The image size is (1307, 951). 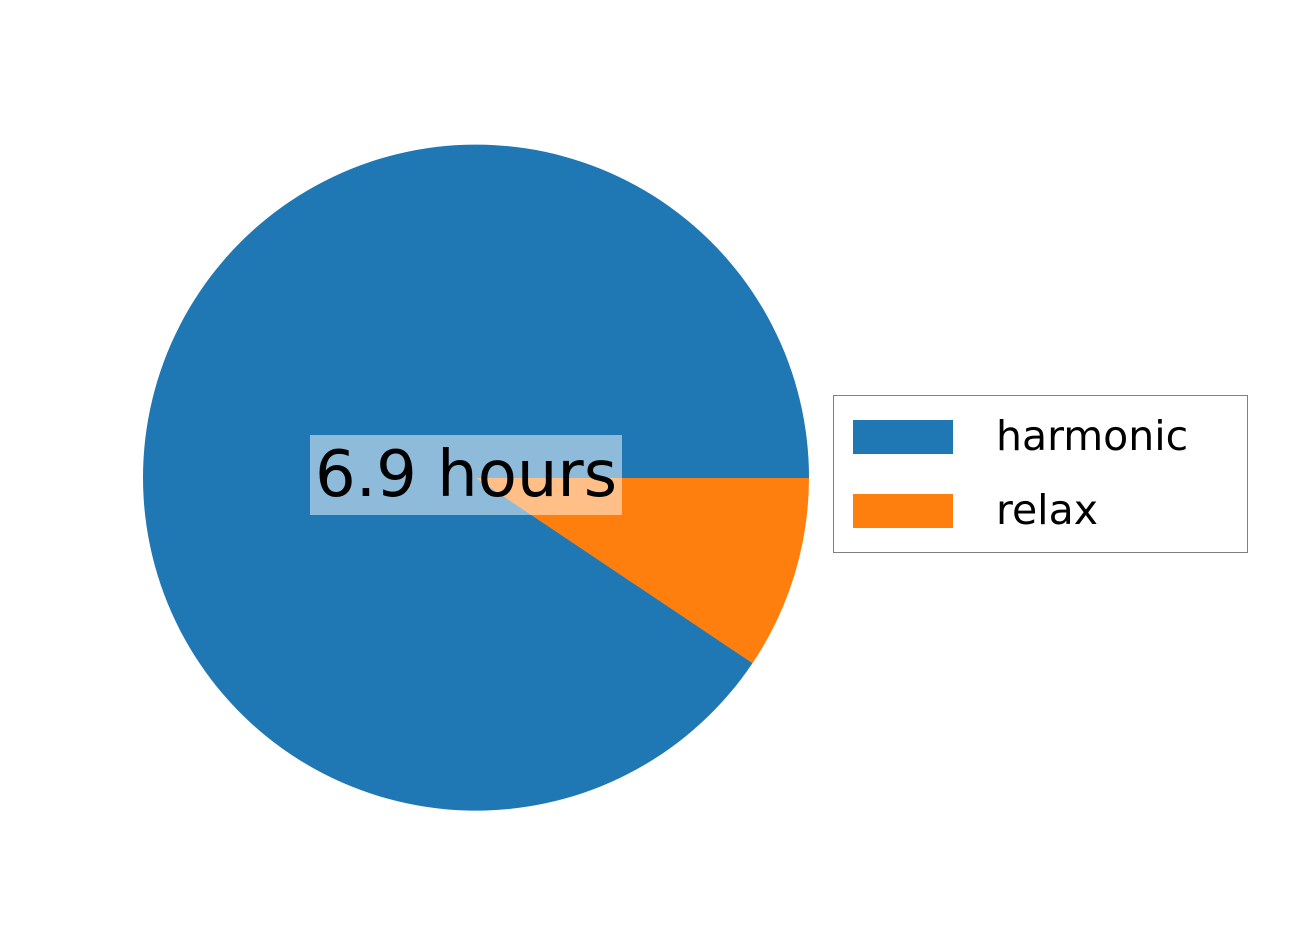 I want to click on legend-label-relax: relax, so click(x=1047, y=510).